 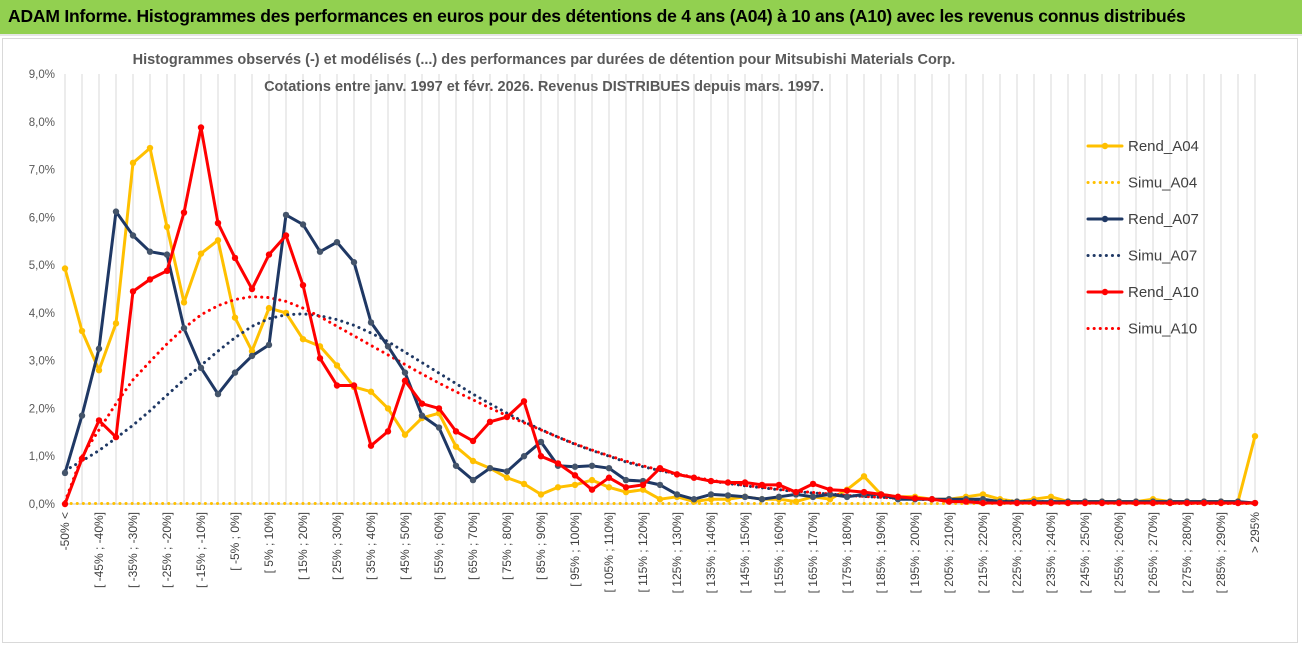 I want to click on x-tick-label: [ 65% ; 70%], so click(x=473, y=546).